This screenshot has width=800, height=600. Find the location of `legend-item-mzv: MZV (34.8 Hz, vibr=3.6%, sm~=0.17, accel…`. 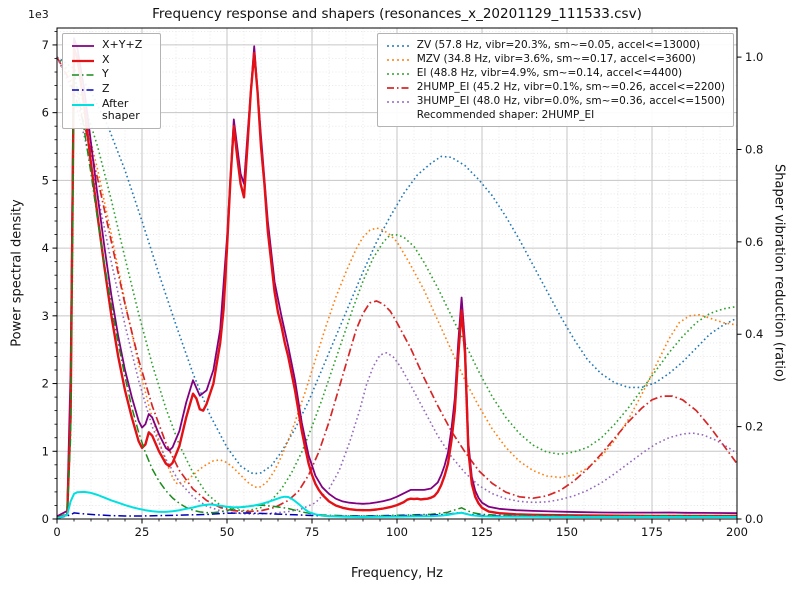

legend-item-mzv: MZV (34.8 Hz, vibr=3.6%, sm~=0.17, accel… is located at coordinates (555, 59).